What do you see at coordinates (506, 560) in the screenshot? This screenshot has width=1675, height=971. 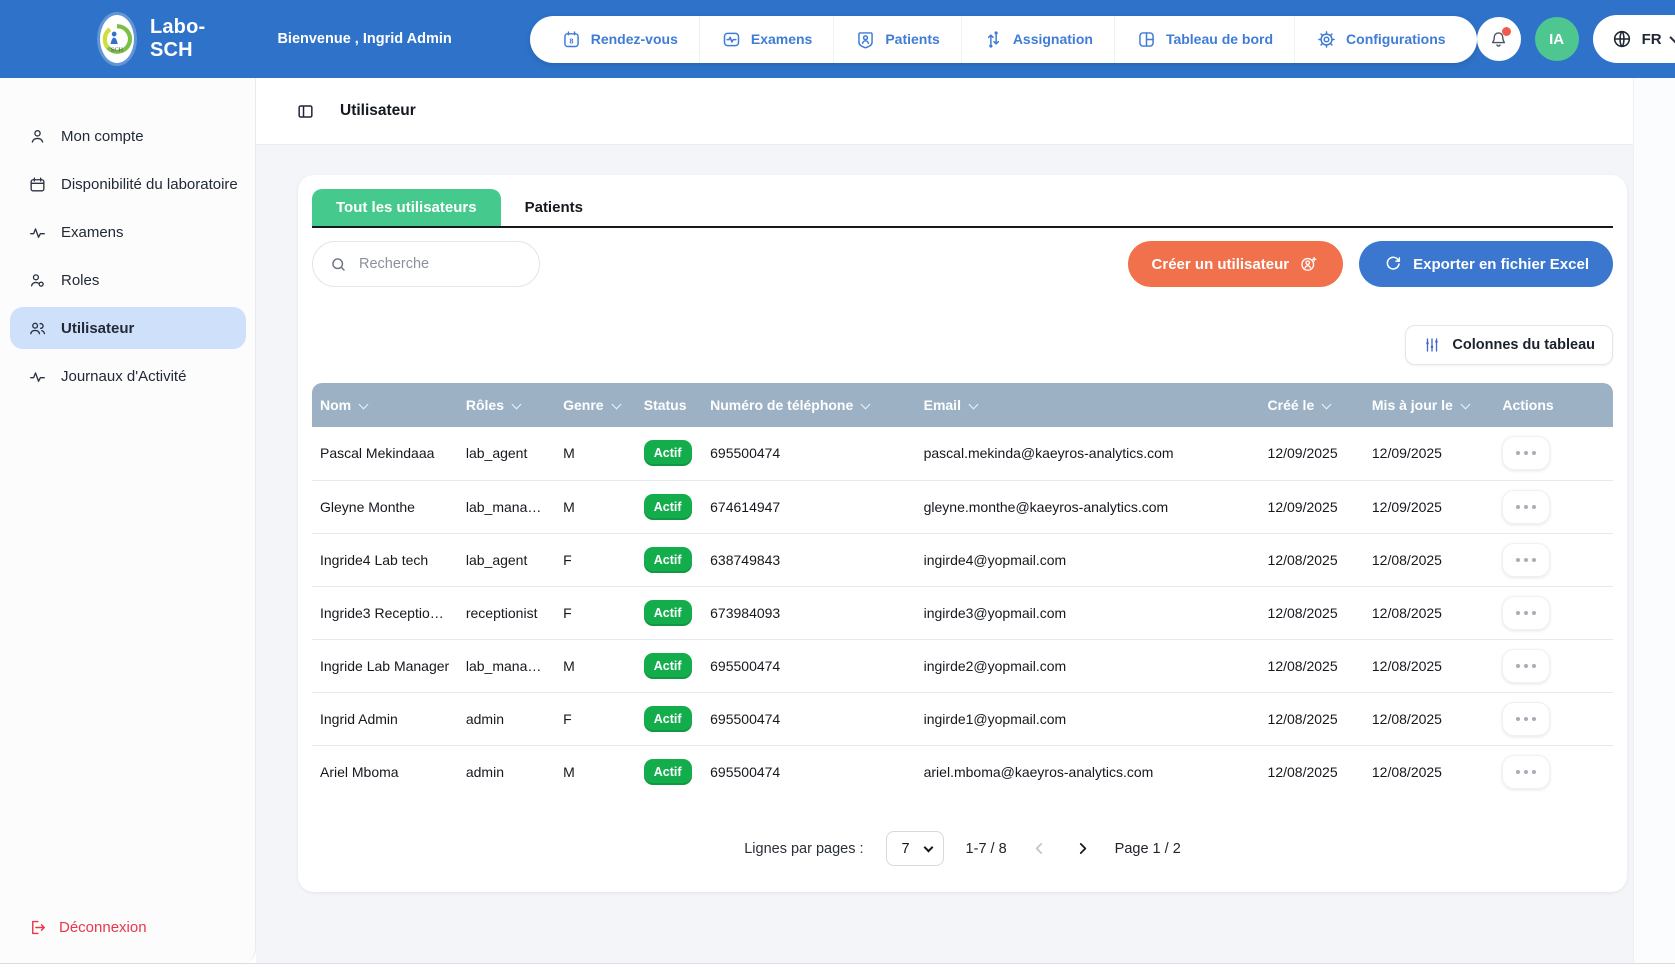 I see `cell-role: lab_agent` at bounding box center [506, 560].